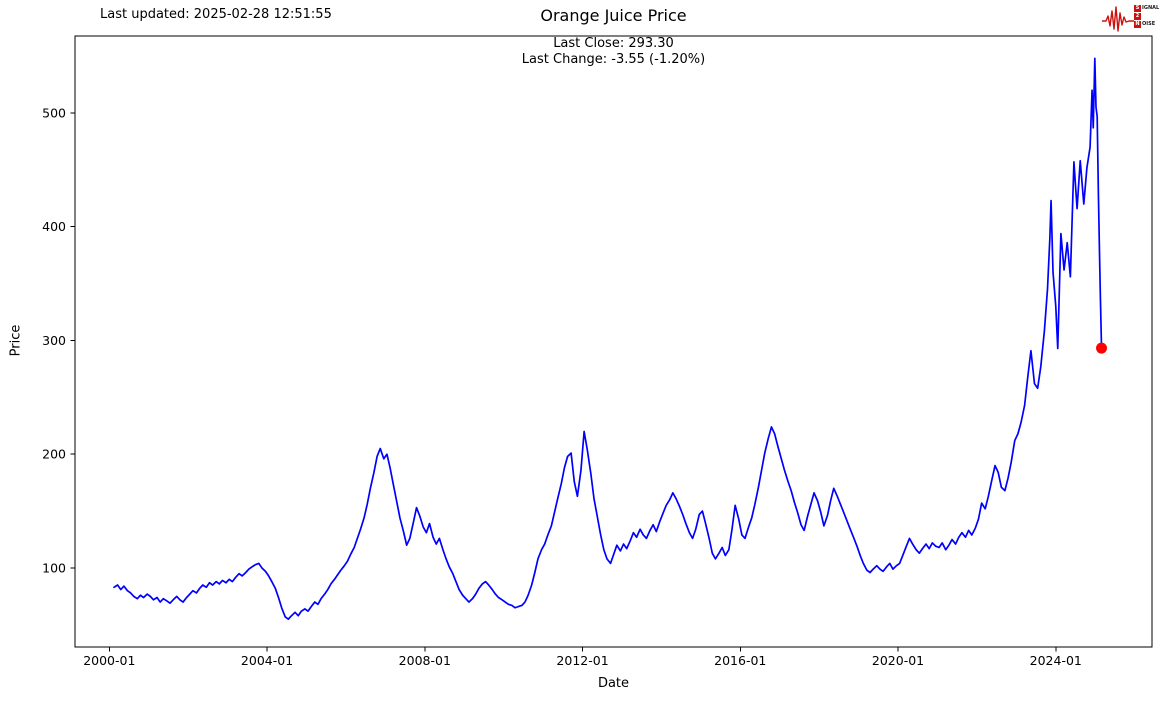  Describe the element at coordinates (54, 226) in the screenshot. I see `y-tick-label: 400` at that location.